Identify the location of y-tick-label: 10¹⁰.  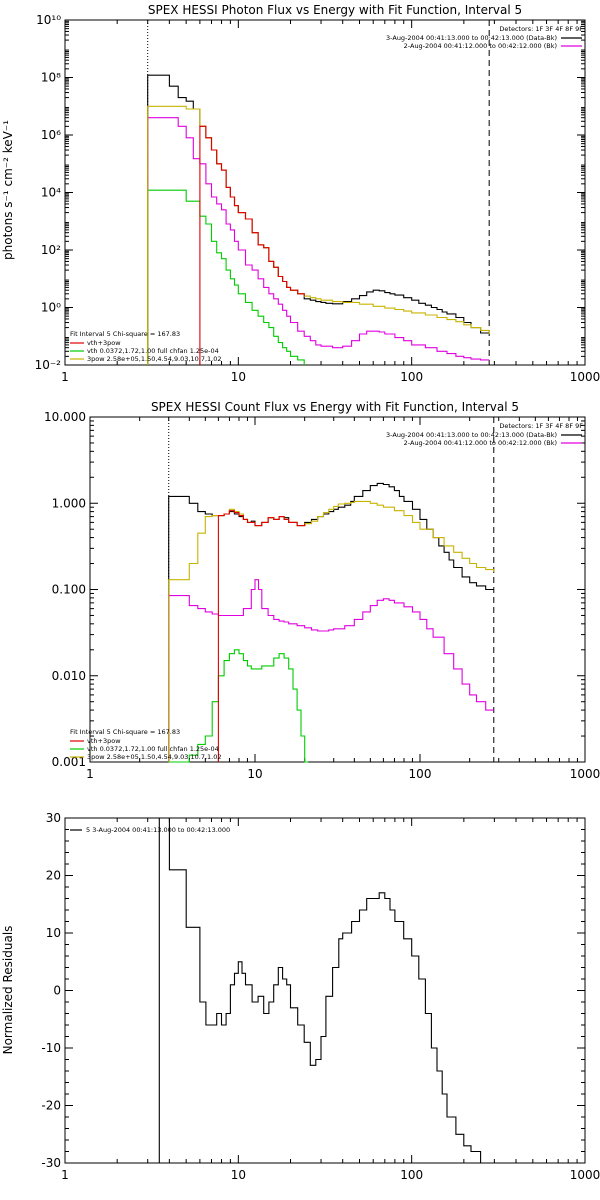
(48, 20).